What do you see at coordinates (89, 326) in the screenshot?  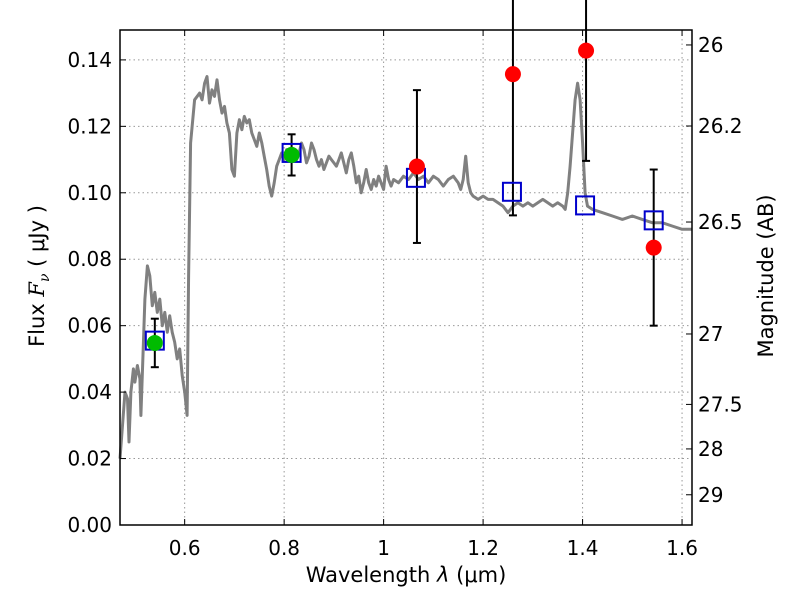 I see `y-tick-label: 0.06` at bounding box center [89, 326].